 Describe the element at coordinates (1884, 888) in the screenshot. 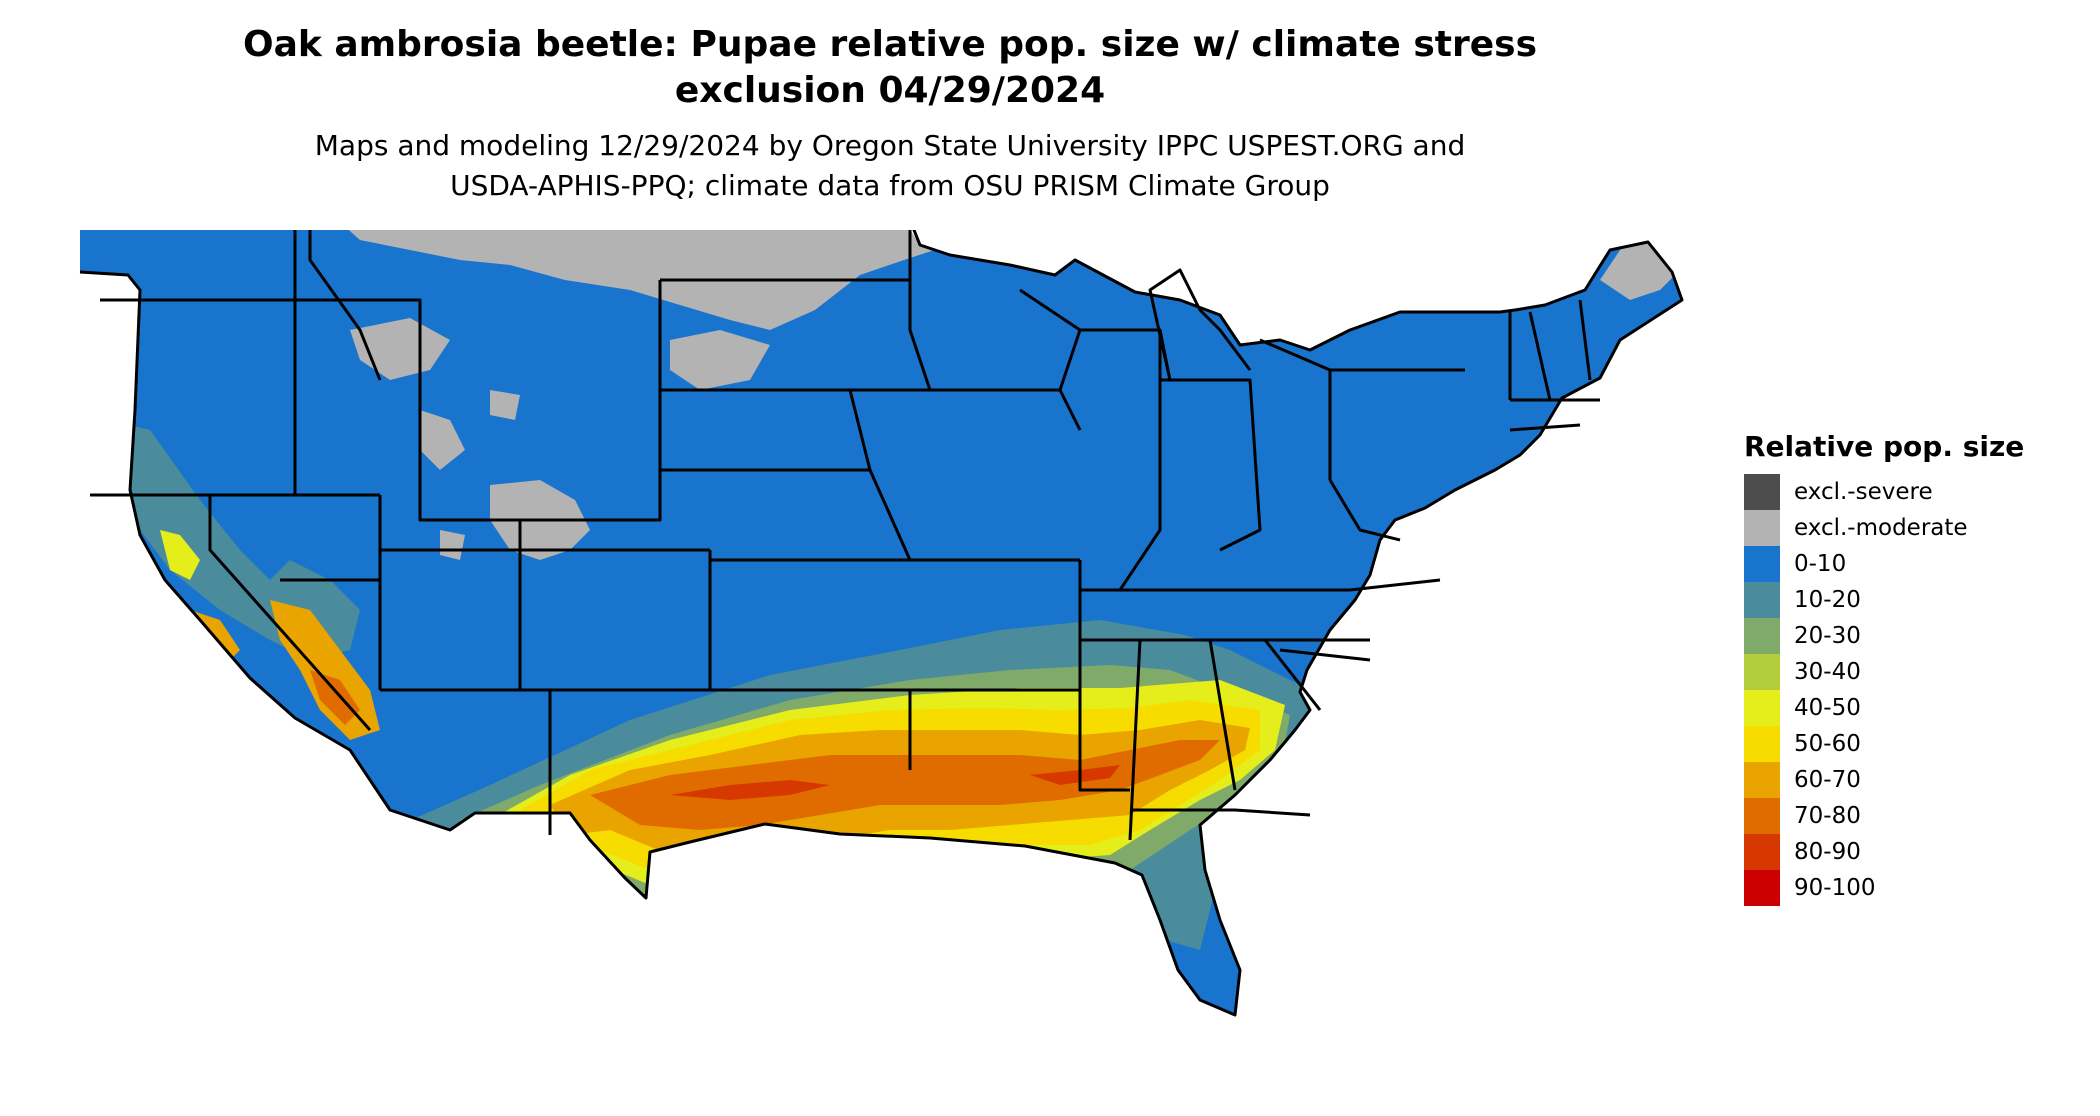

I see `legend-item: 90-100` at that location.